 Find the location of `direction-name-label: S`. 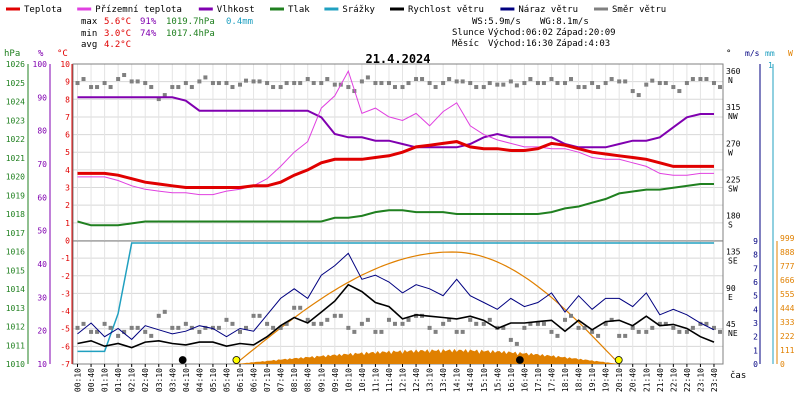

direction-name-label: S is located at coordinates (730, 225).